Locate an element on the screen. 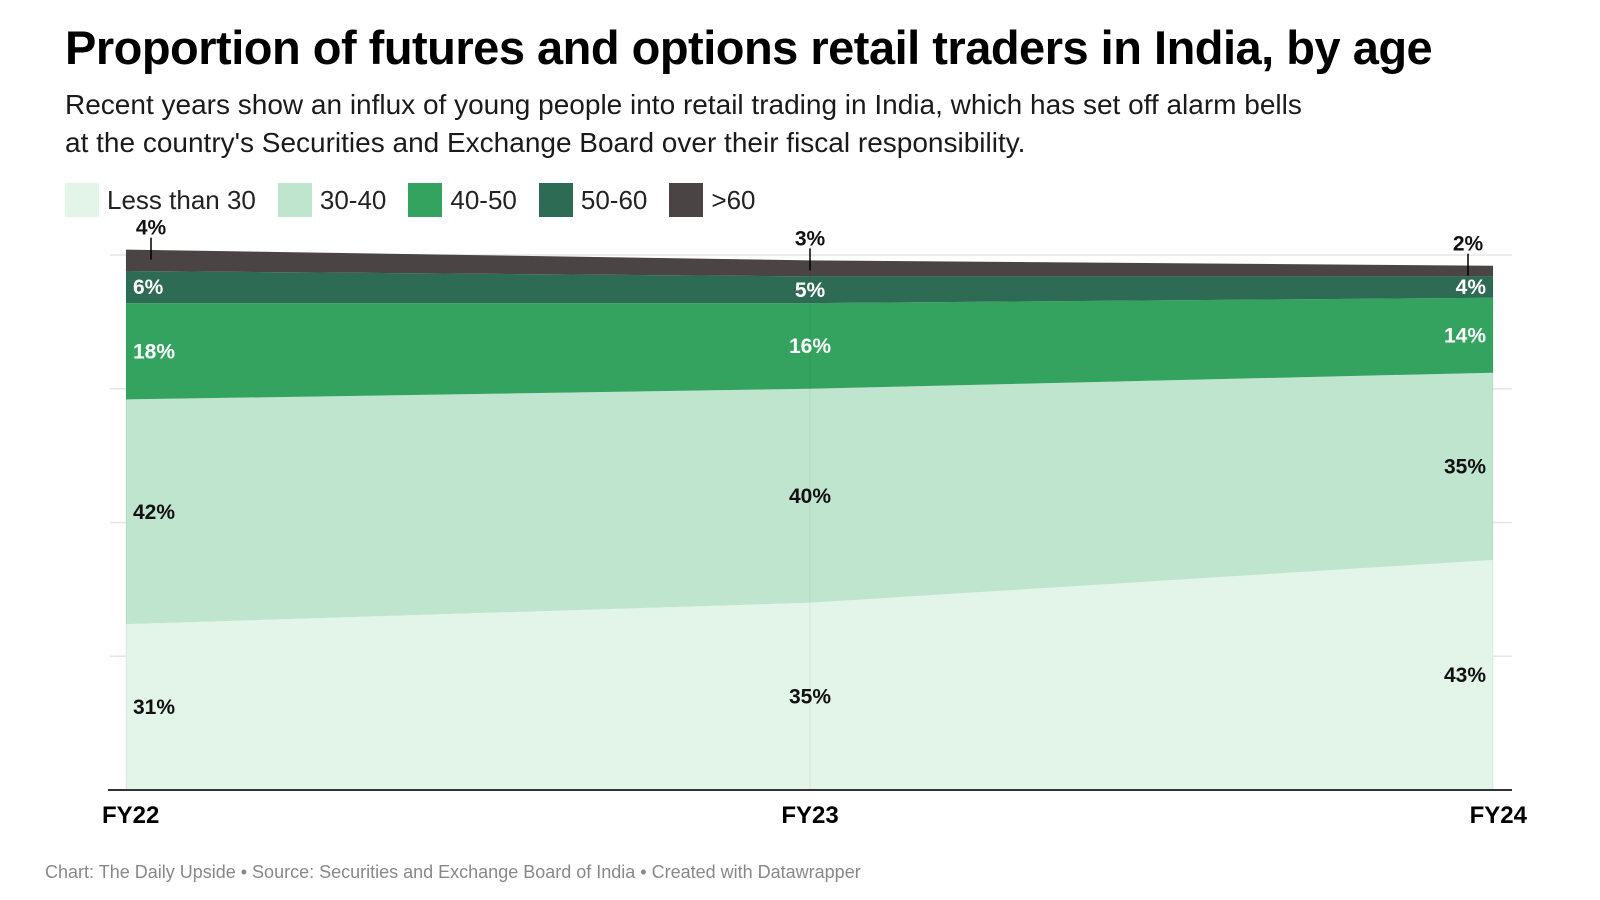  legend-item-40-50: 40-50 is located at coordinates (462, 200).